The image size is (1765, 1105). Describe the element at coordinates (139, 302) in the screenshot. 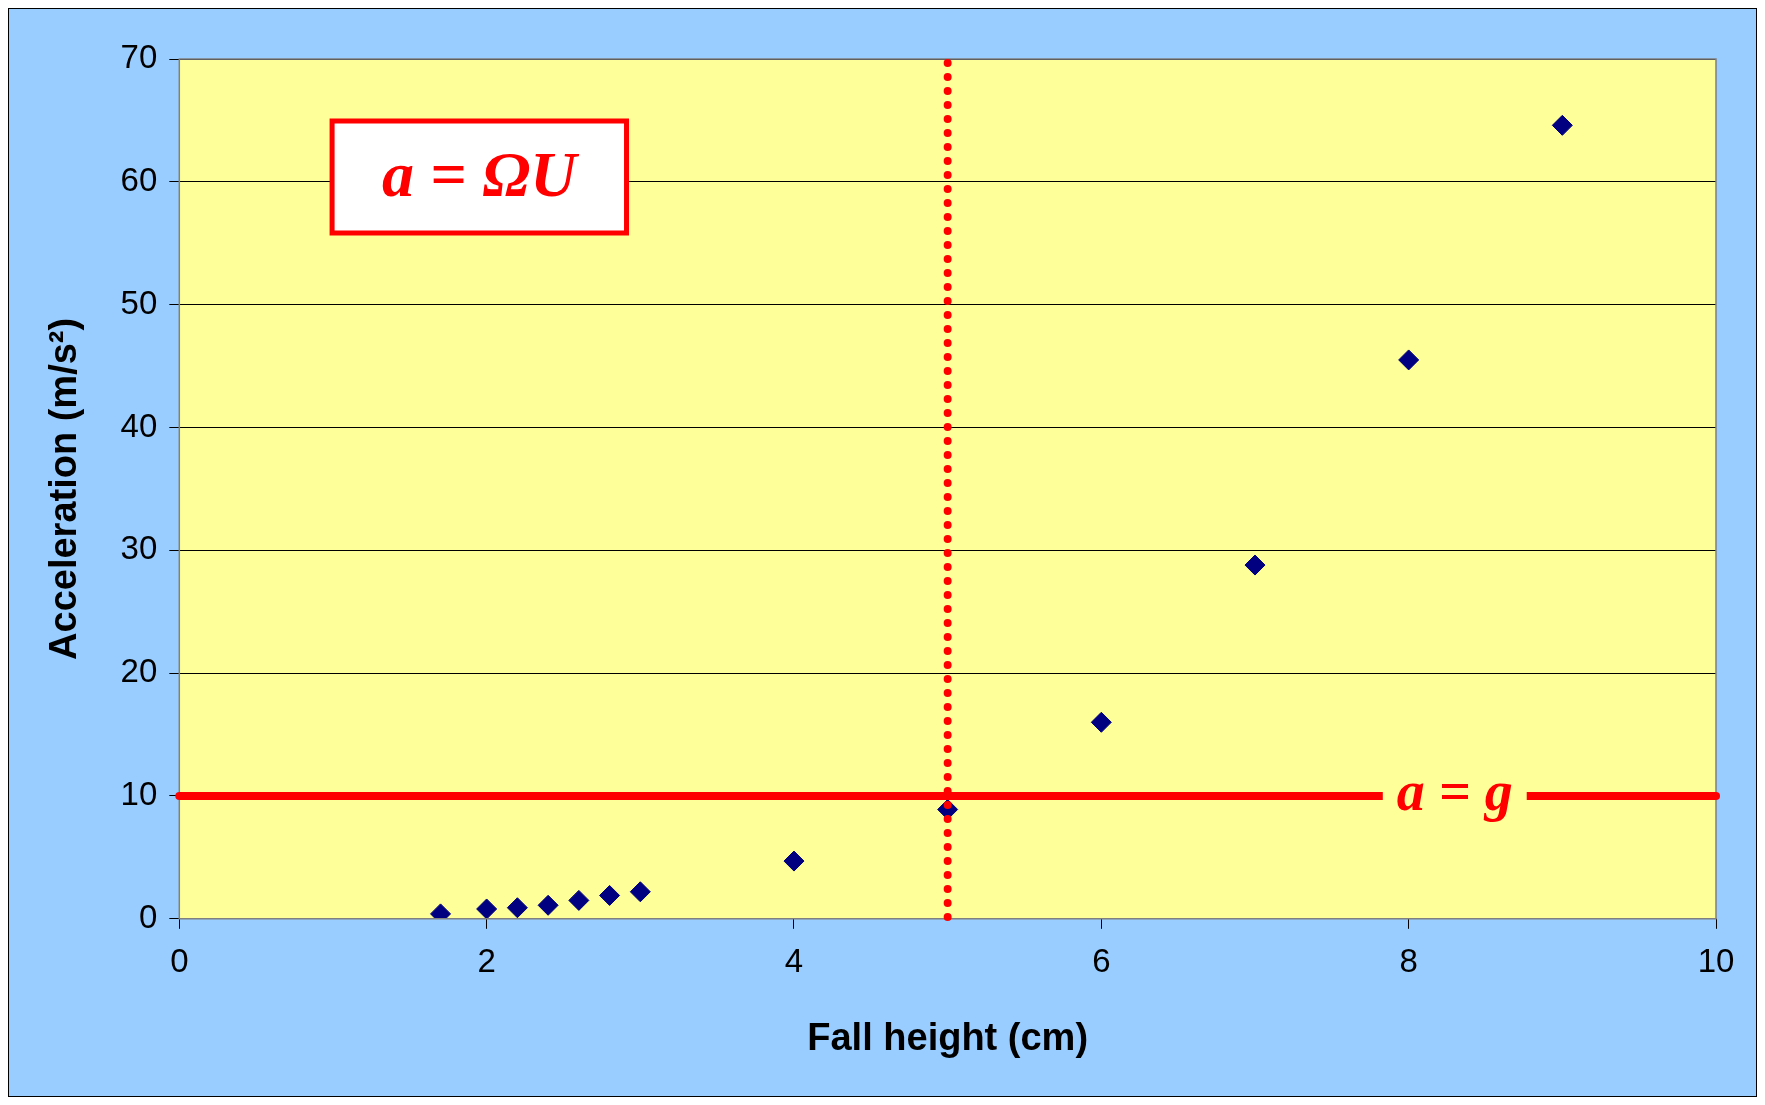

I see `y-tick-label: 50` at that location.